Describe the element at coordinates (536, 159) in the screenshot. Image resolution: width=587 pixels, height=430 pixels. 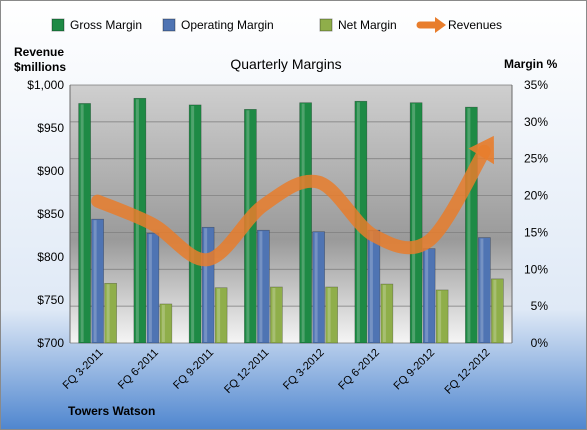
I see `right-tick-label: 25%` at that location.